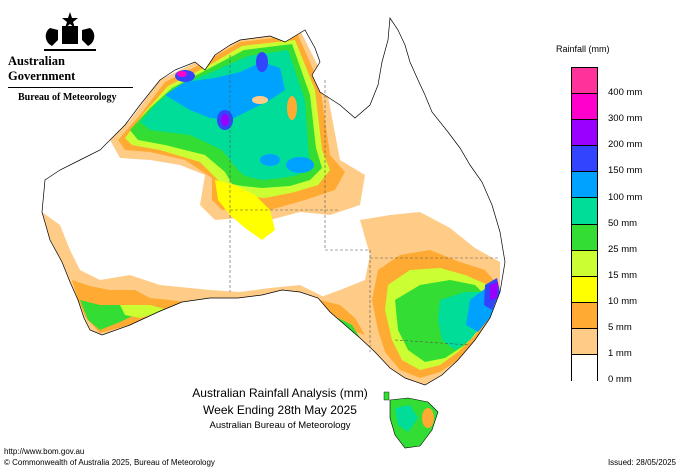  What do you see at coordinates (262, 62) in the screenshot?
I see `rain-150mm-arnhem` at bounding box center [262, 62].